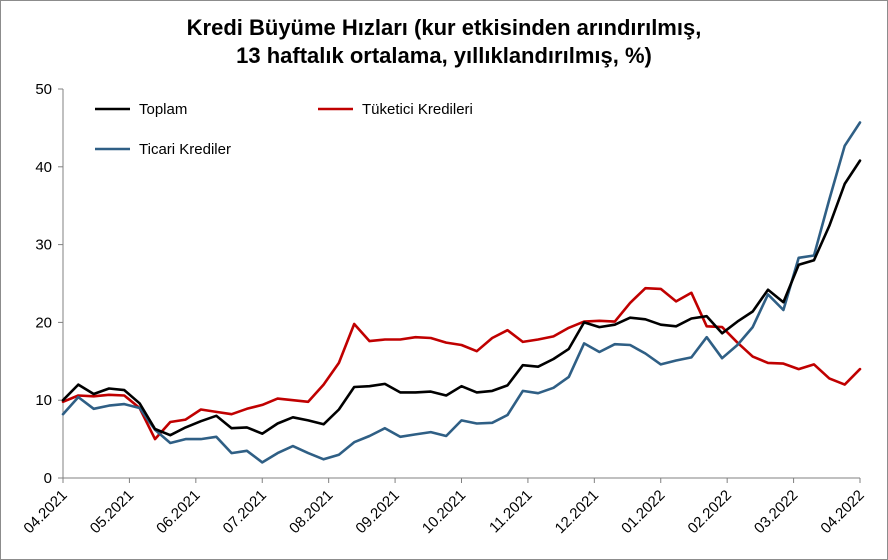  Describe the element at coordinates (511, 512) in the screenshot. I see `x-tick-label: 11.2021` at that location.